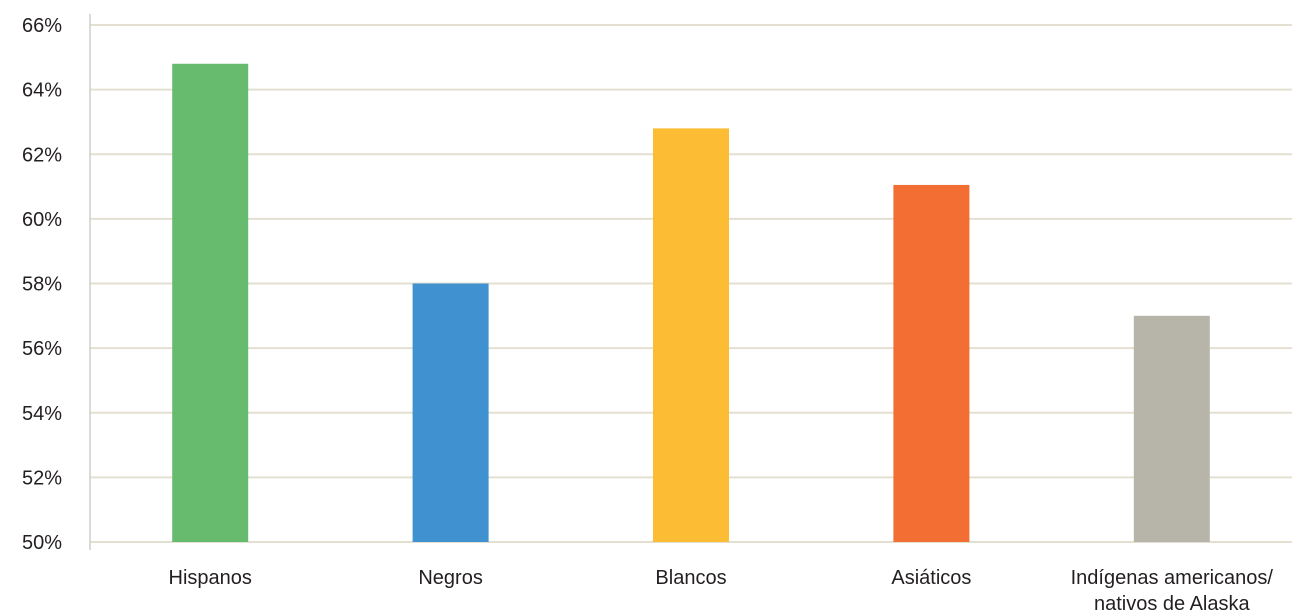  I want to click on x-category-label: Indígenas americanos/nativos de Alaska, so click(1172, 591).